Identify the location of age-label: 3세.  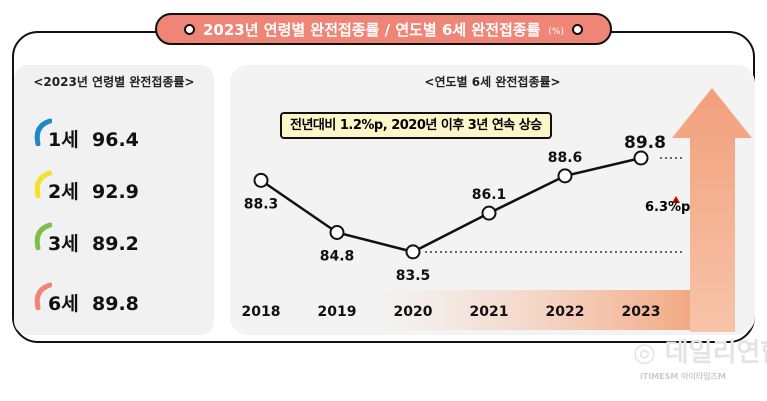
(63, 244).